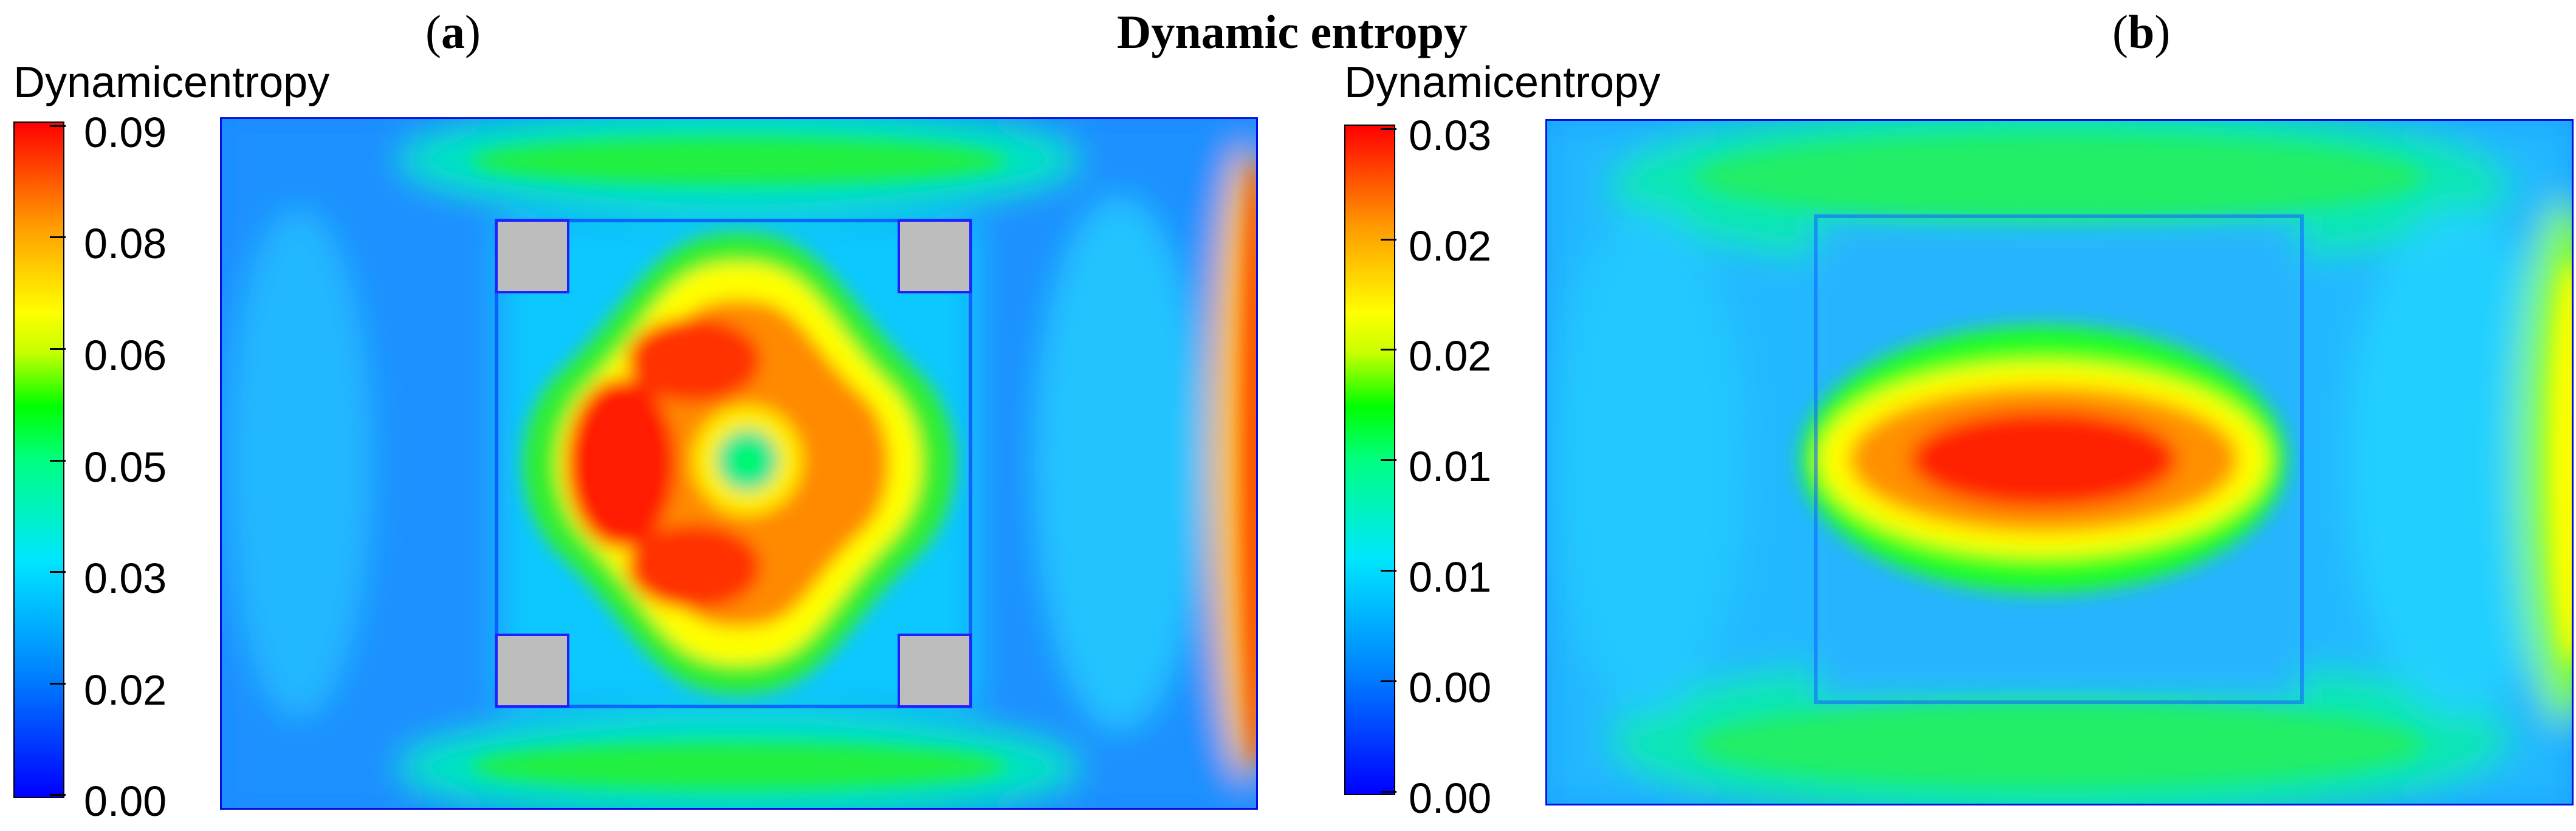  I want to click on colorbar-b-tick-label: 0.03, so click(1450, 135).